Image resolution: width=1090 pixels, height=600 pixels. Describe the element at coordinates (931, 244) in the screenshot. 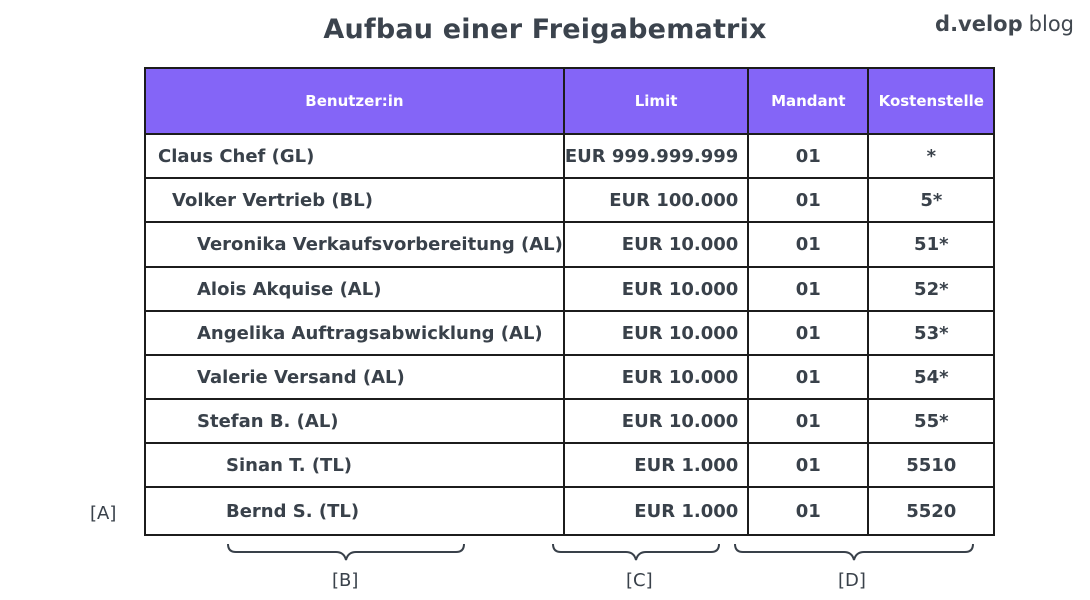

I see `cell-kostenstelle: 51*` at that location.